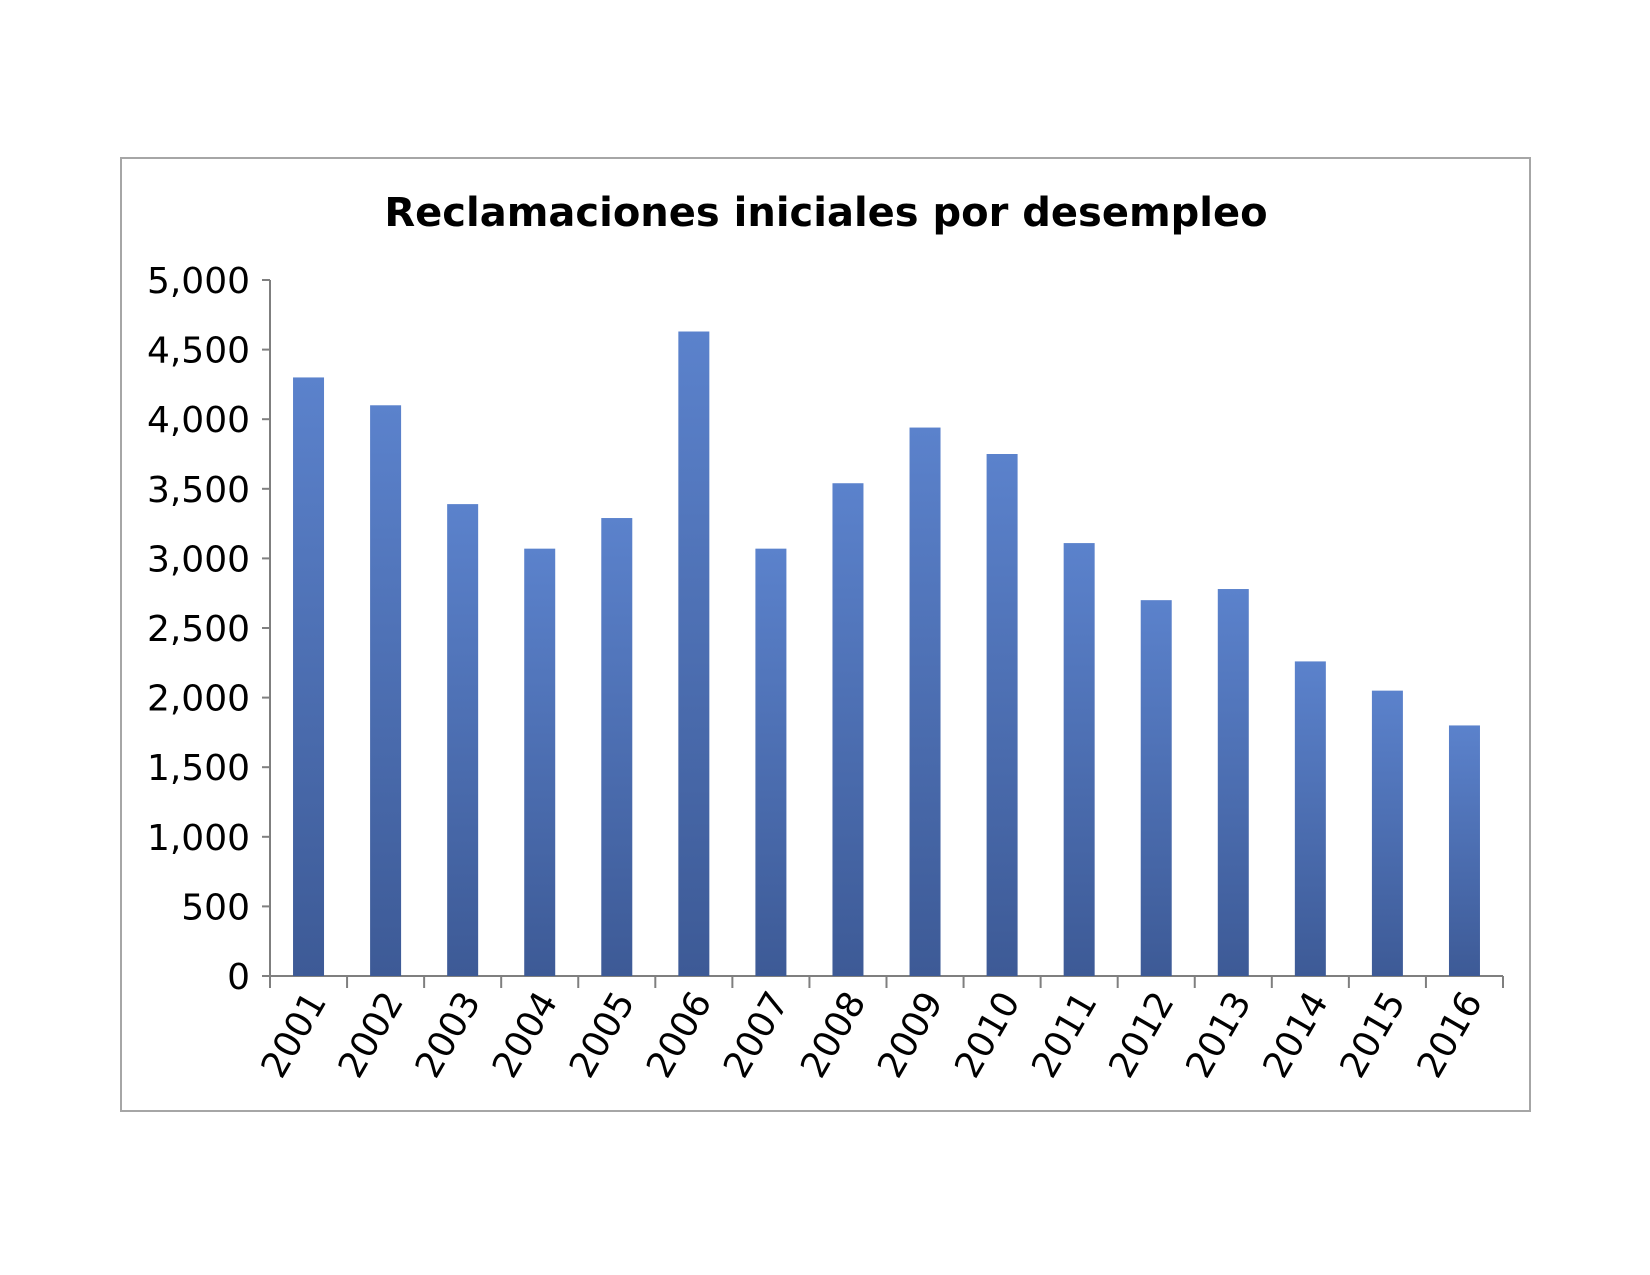 This screenshot has width=1650, height=1275. I want to click on x-tick-label: 2010, so click(987, 1035).